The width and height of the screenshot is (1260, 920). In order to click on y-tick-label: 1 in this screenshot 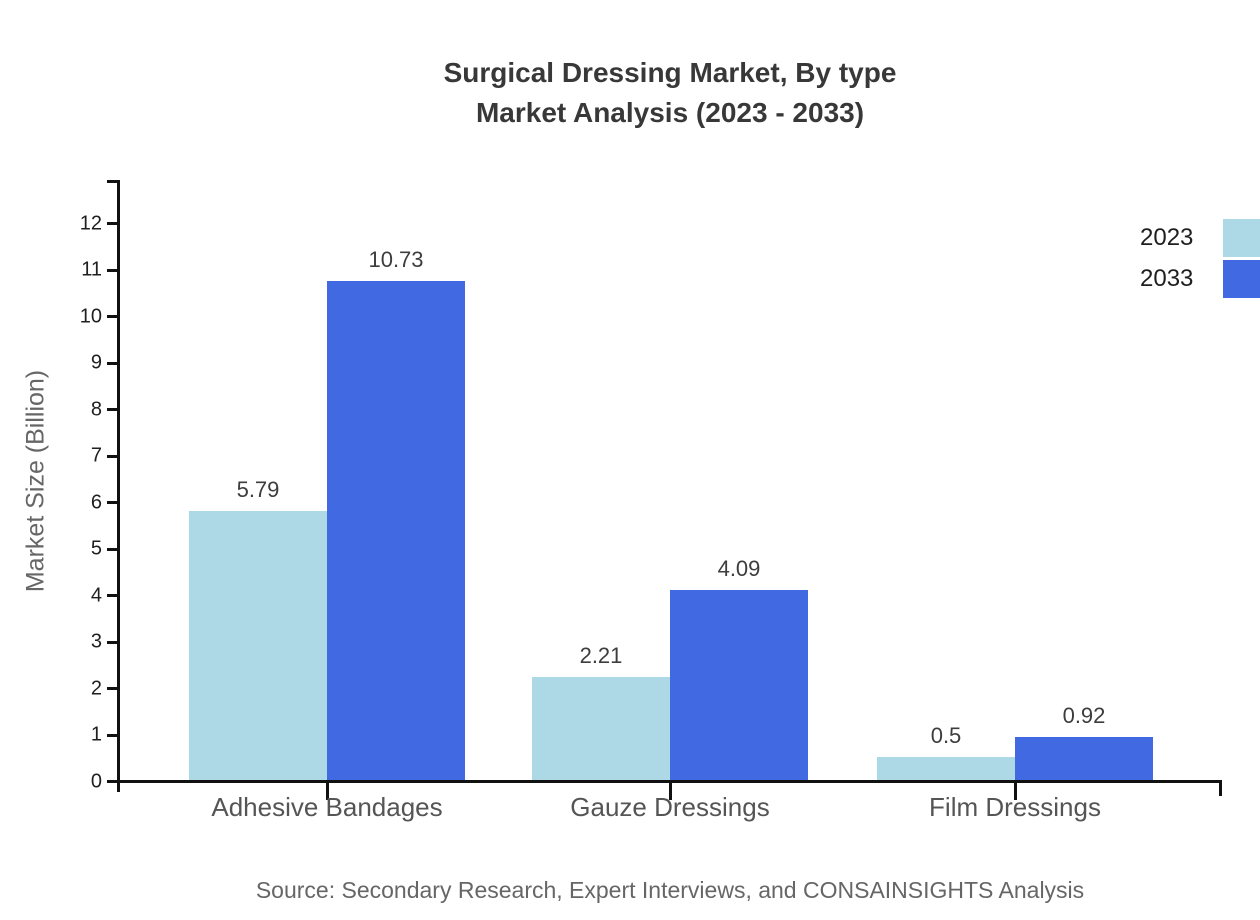, I will do `click(96, 734)`.